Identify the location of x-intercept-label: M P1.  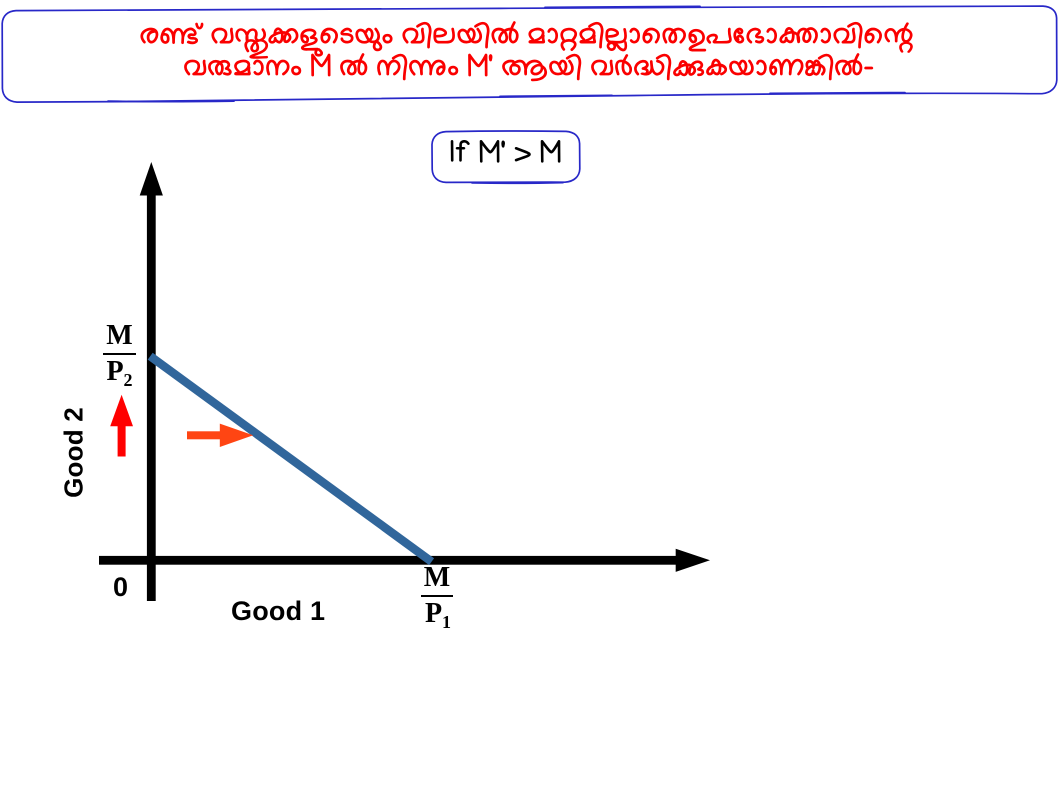
(437, 597).